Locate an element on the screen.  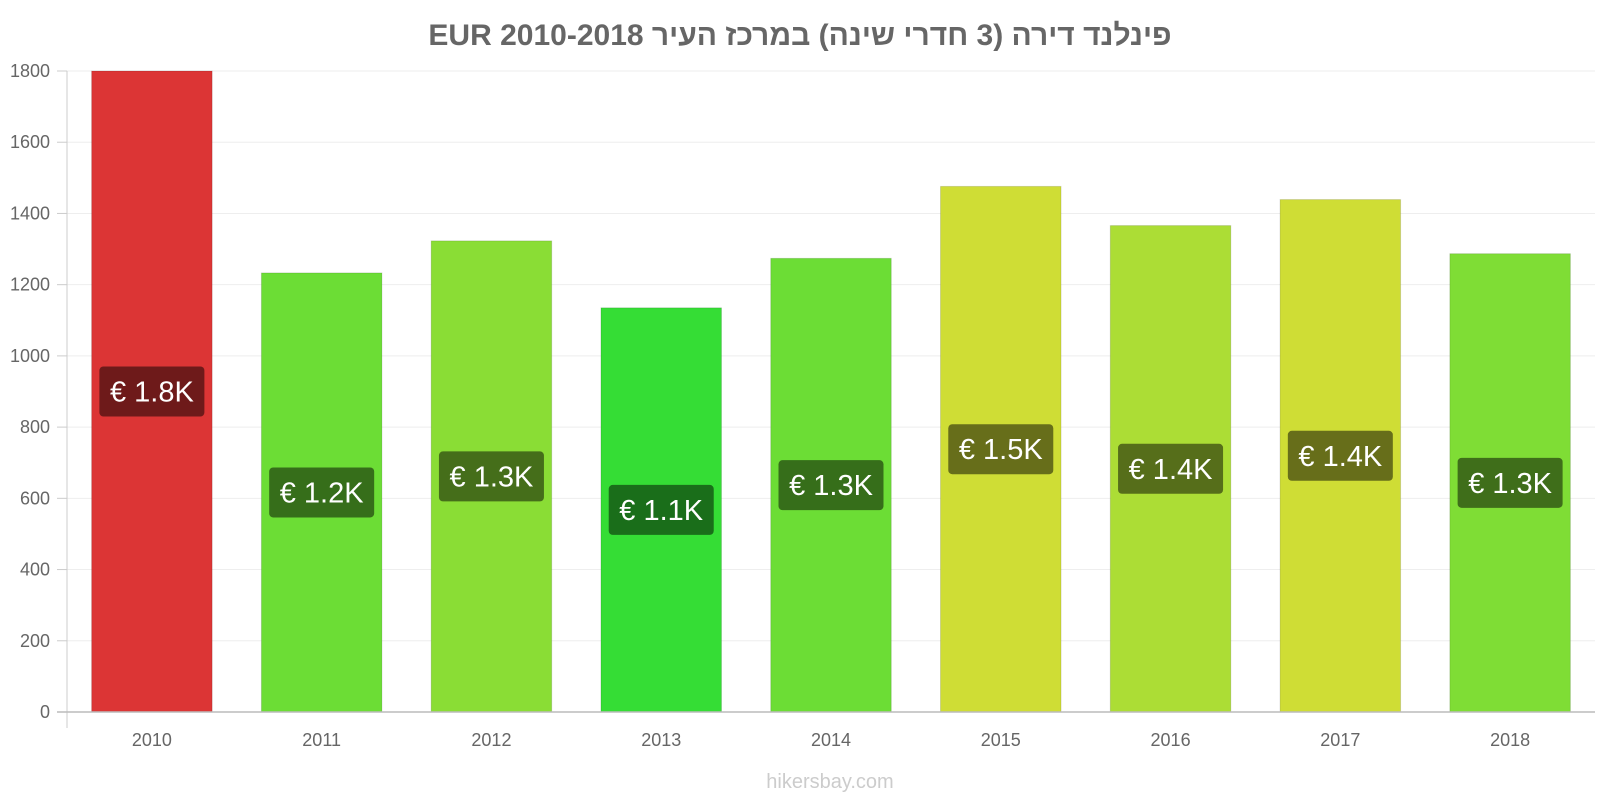
watermark-text: hikersbay.com is located at coordinates (829, 782).